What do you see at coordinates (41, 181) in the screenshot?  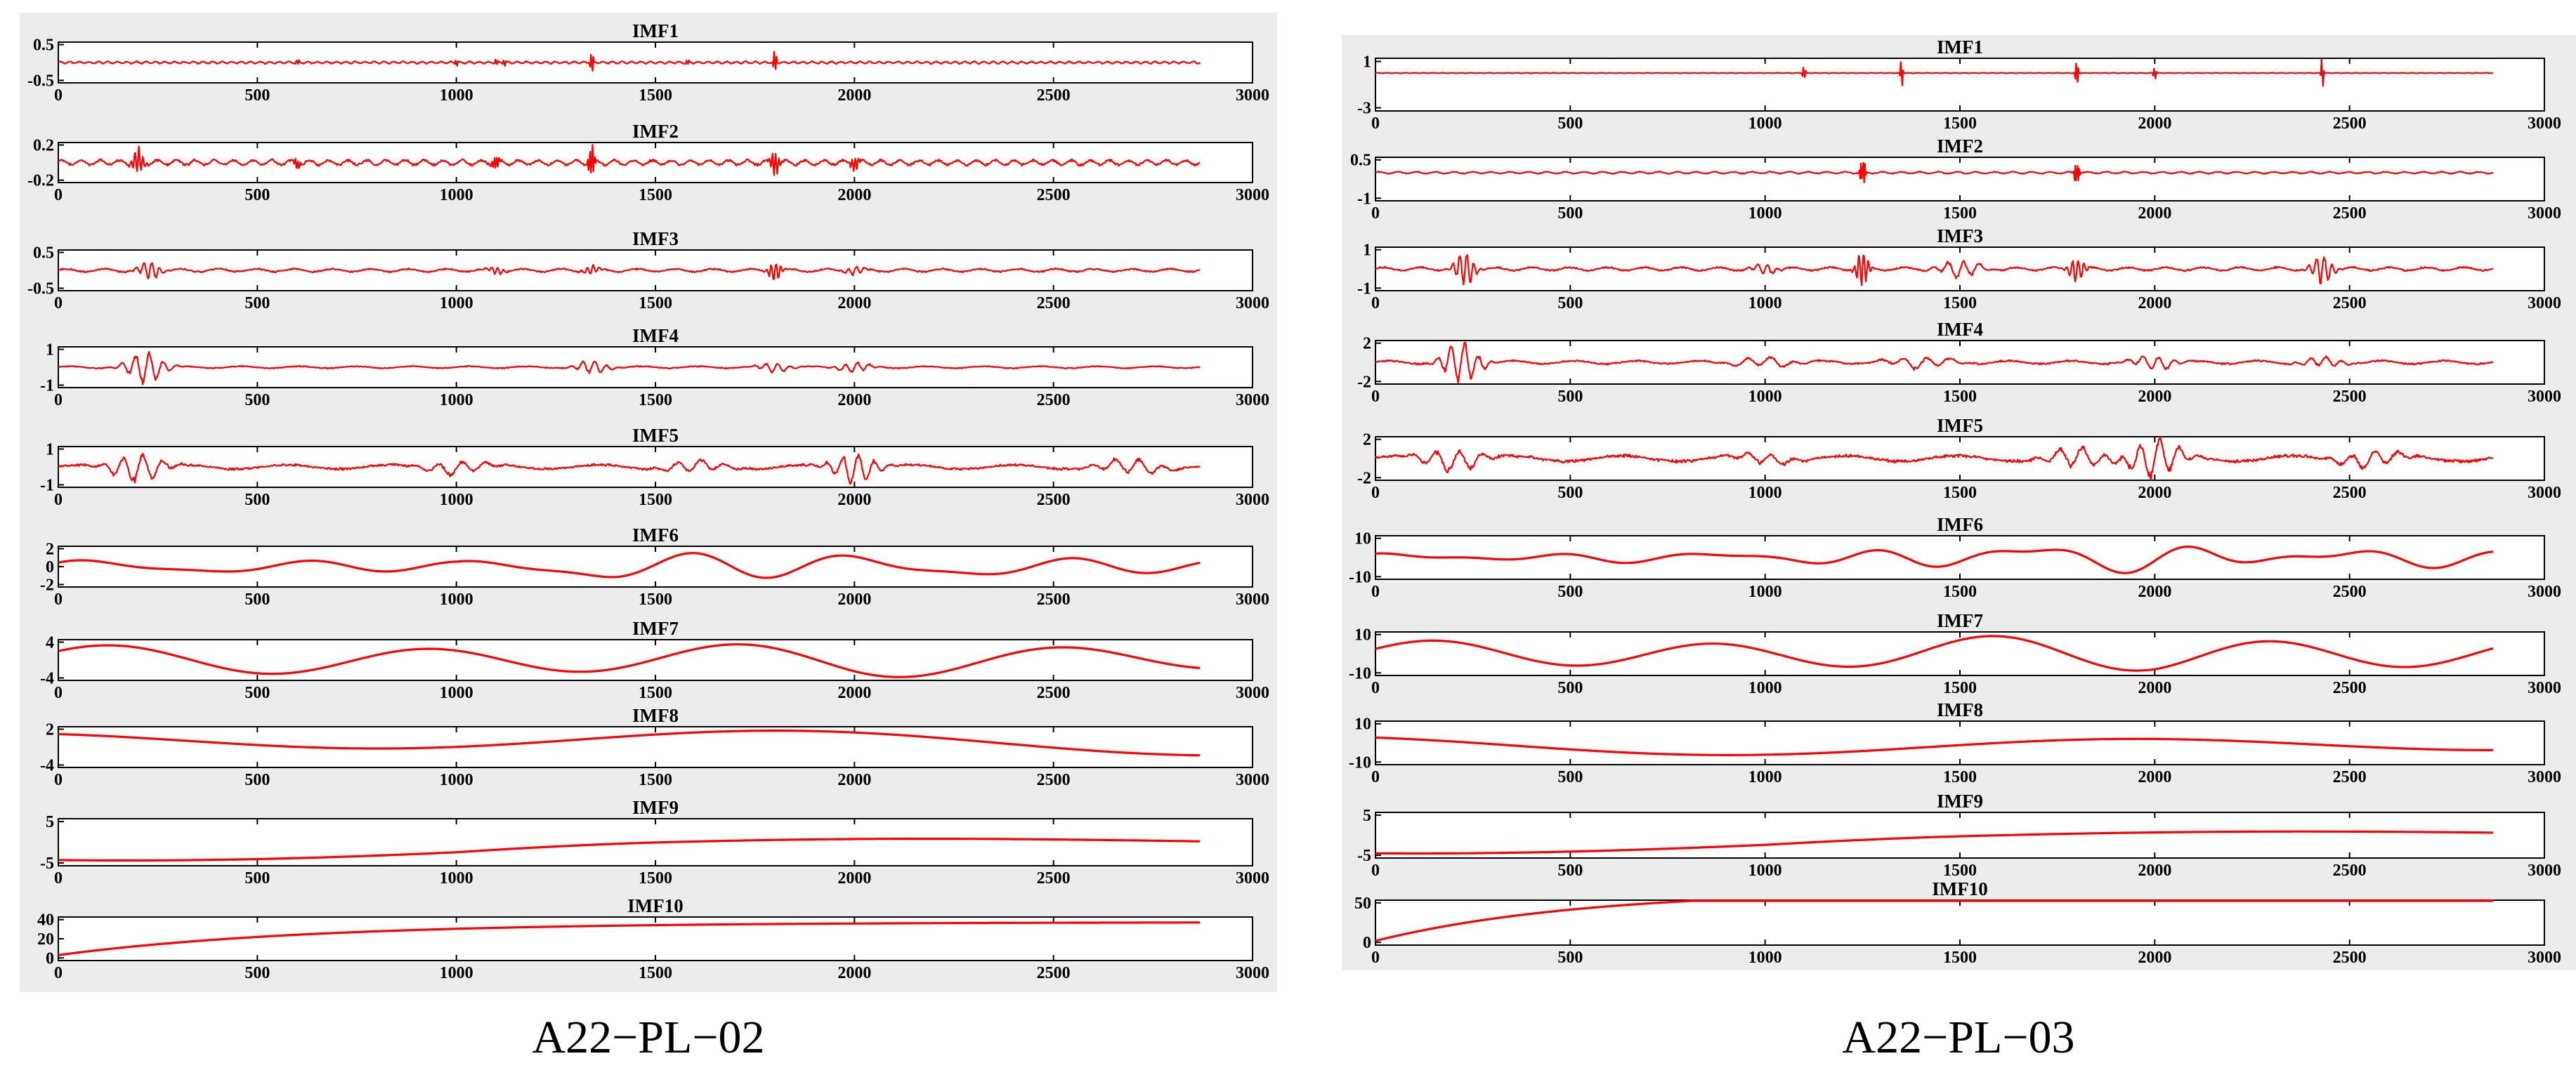 I see `y-tick-label: -0.2` at bounding box center [41, 181].